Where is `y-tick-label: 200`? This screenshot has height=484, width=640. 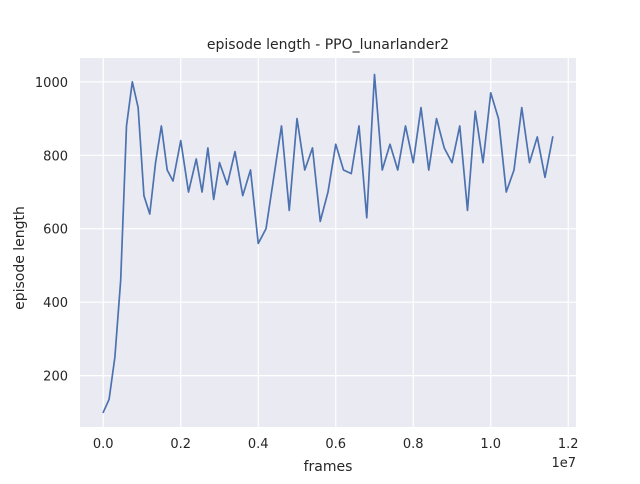
y-tick-label: 200 is located at coordinates (55, 377).